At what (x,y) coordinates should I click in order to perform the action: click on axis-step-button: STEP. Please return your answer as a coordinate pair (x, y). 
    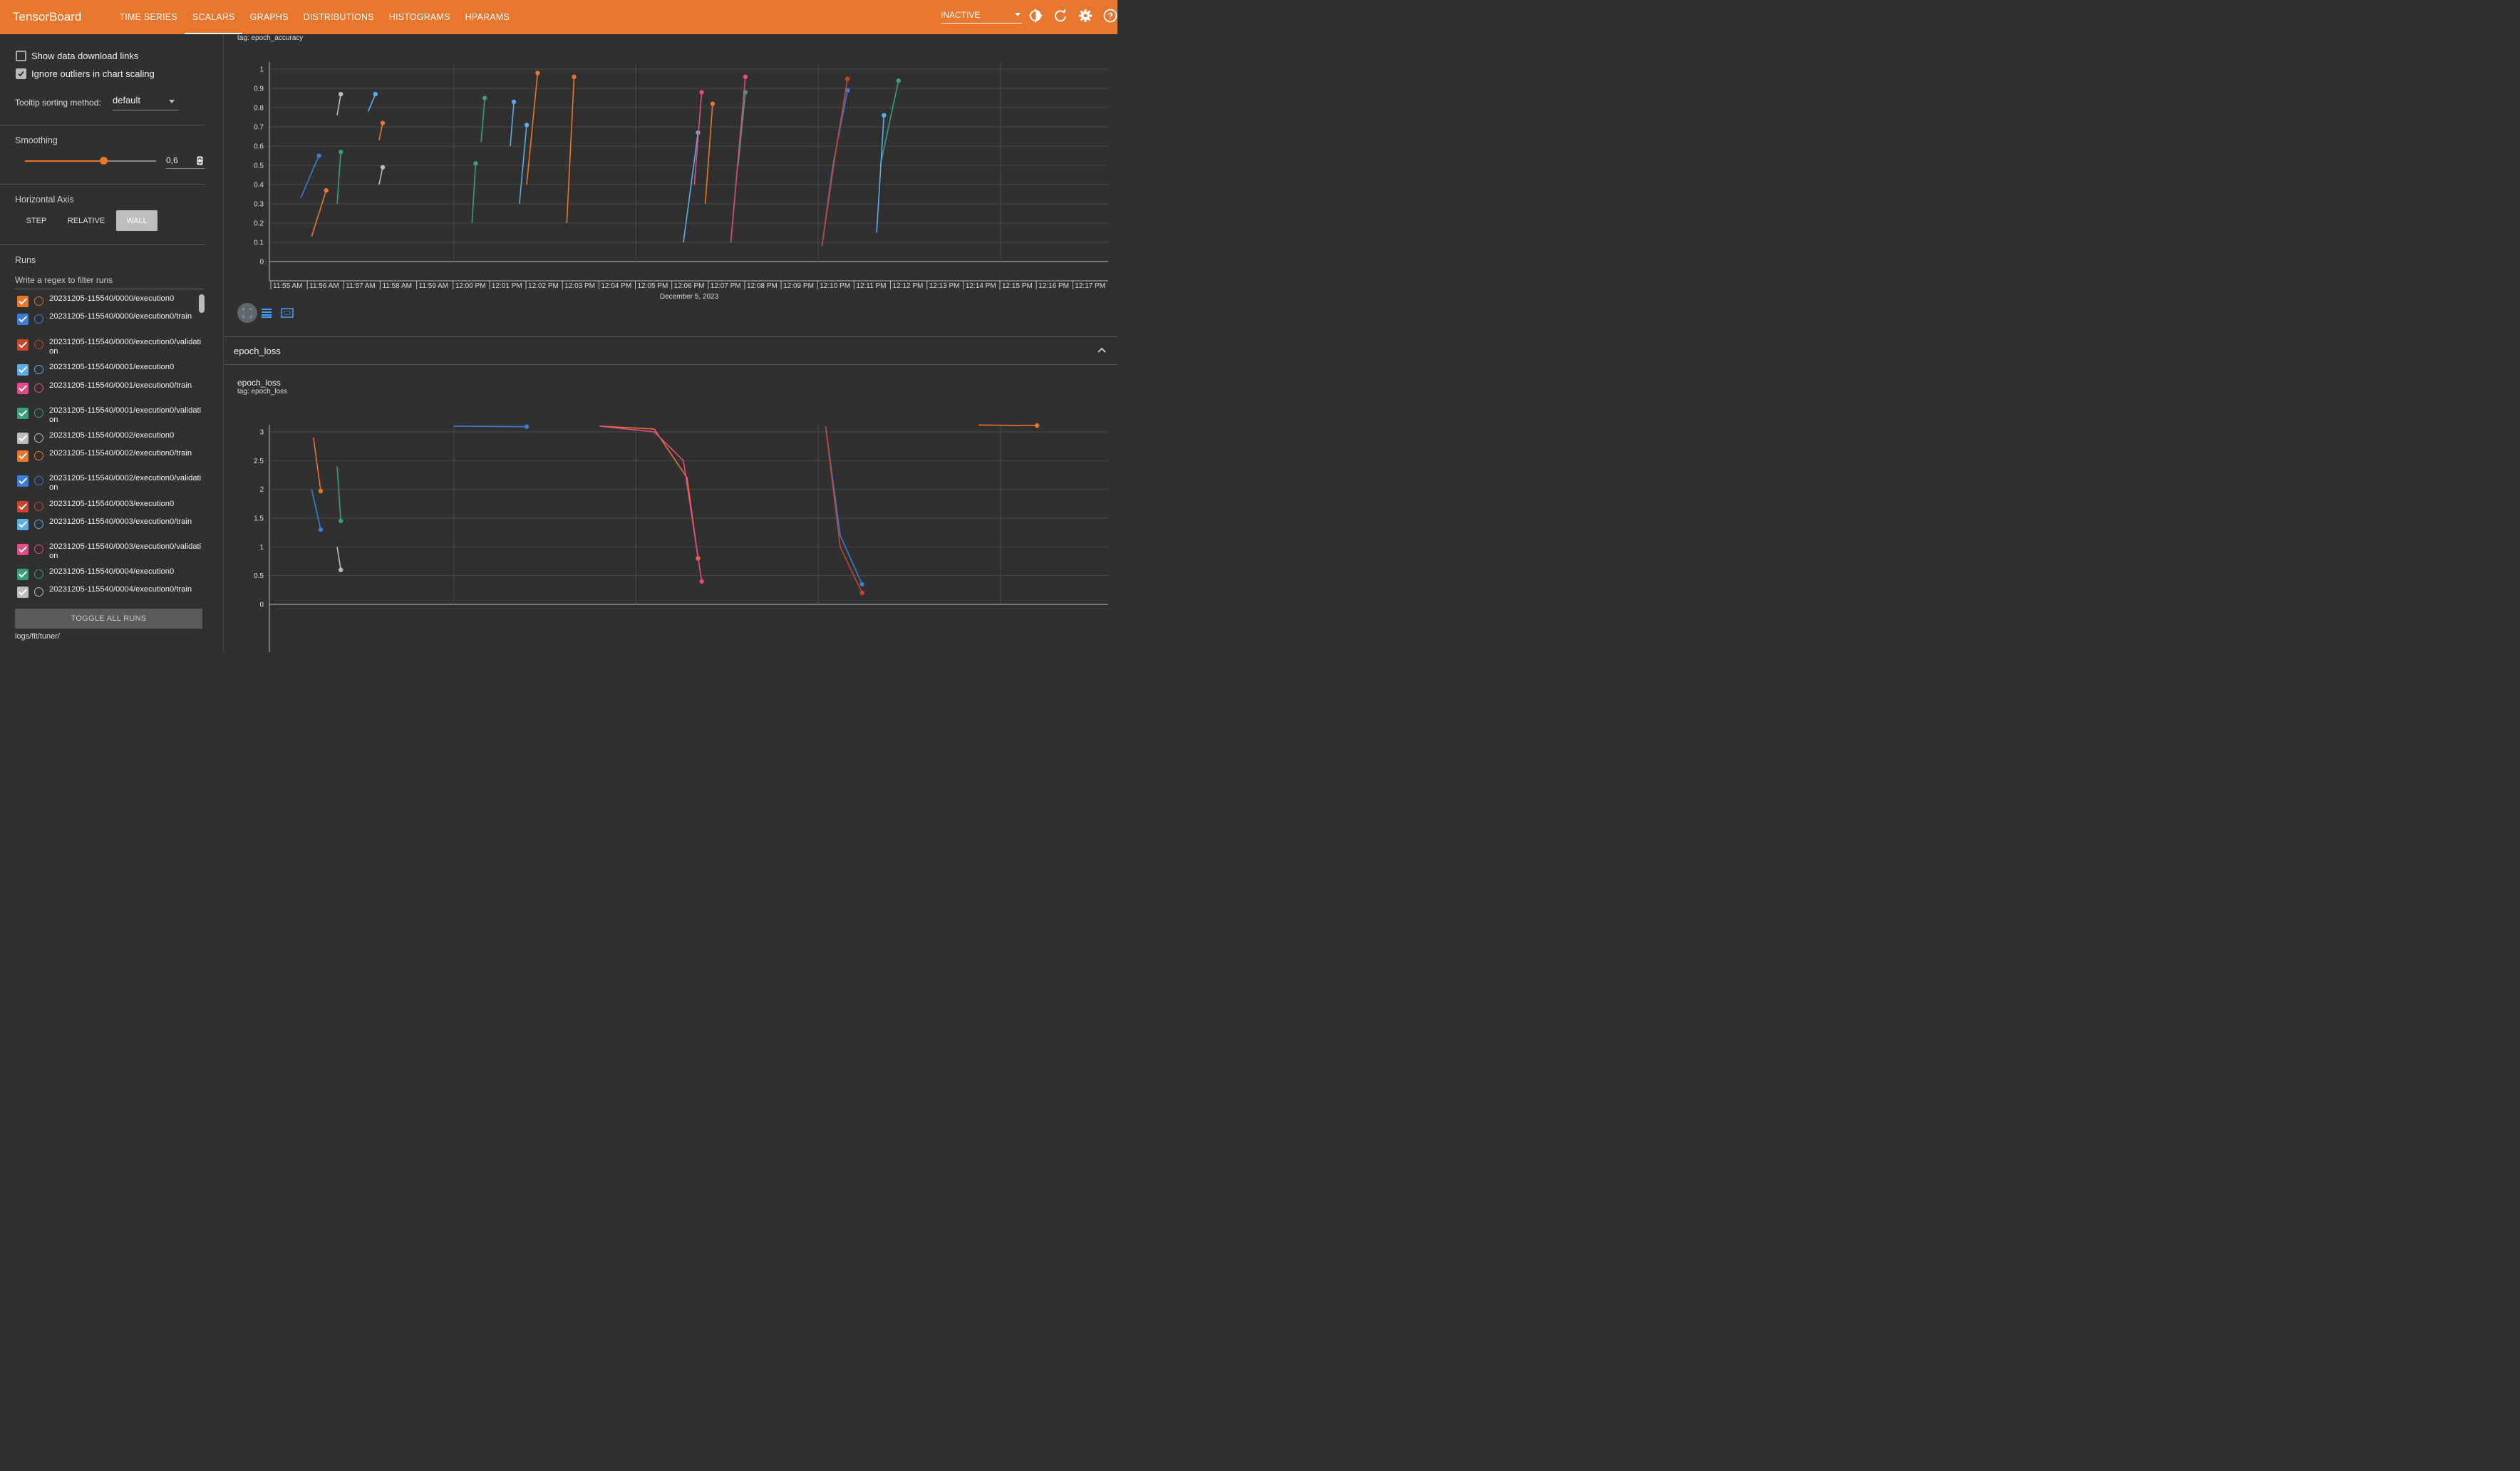
    Looking at the image, I should click on (36, 221).